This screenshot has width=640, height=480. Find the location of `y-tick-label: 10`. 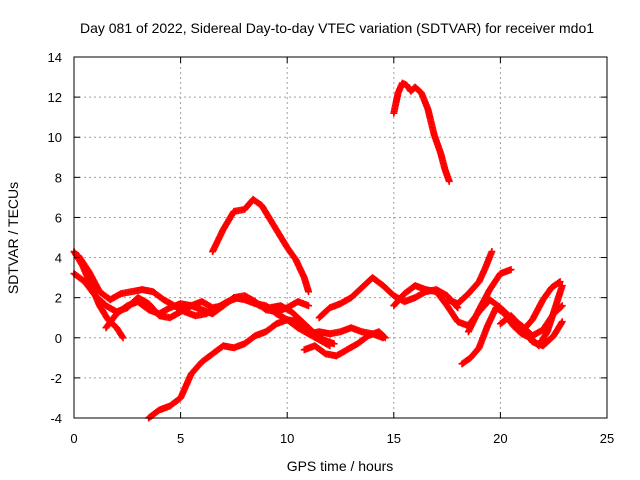

y-tick-label: 10 is located at coordinates (55, 137).